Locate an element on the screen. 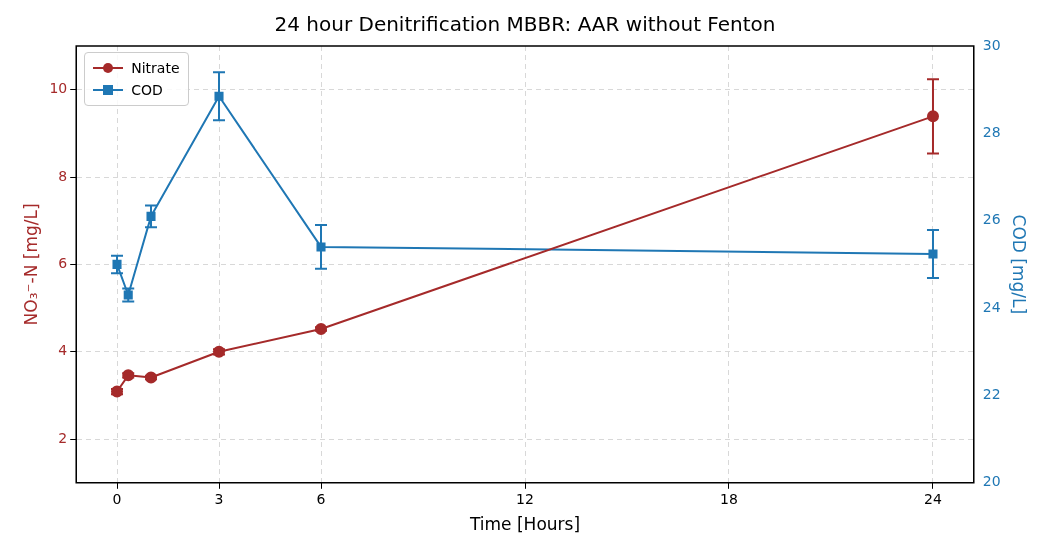  y2-tick-label: 22 is located at coordinates (991, 394).